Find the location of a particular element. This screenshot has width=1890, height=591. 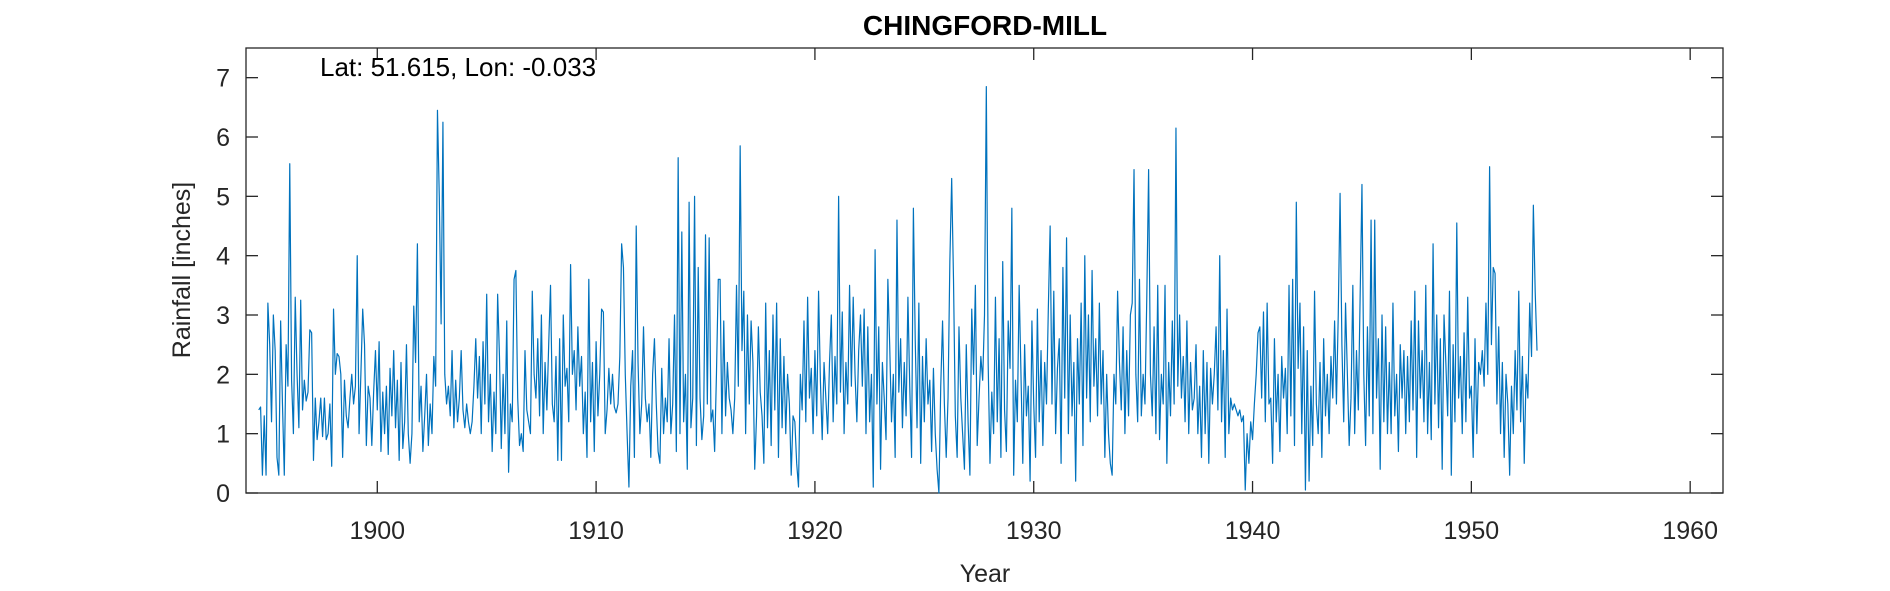

x-tick-label: 1940 is located at coordinates (1253, 531).